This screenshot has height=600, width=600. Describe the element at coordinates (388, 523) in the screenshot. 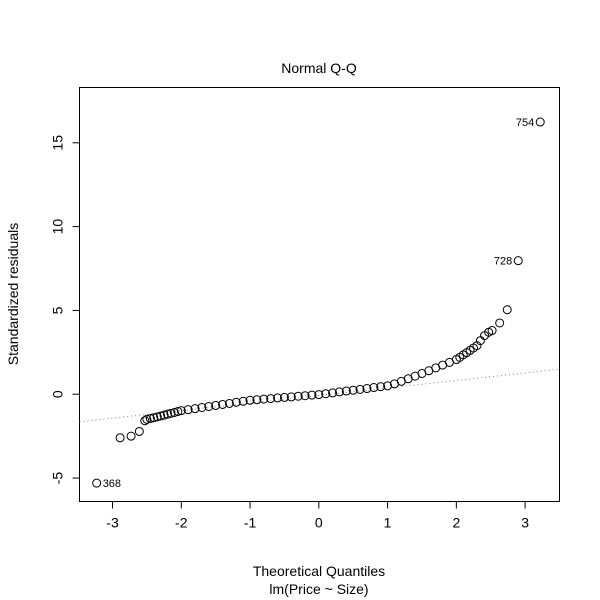

I see `x-tick-label: 1` at that location.